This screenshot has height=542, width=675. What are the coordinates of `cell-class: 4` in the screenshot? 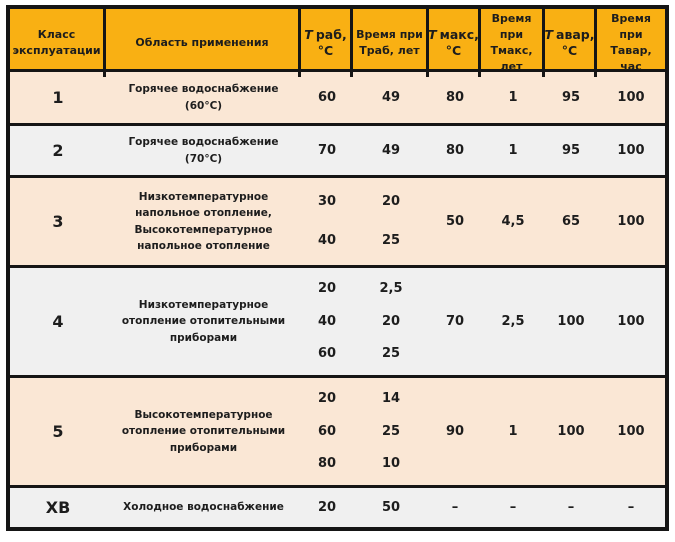 It's located at (58, 321).